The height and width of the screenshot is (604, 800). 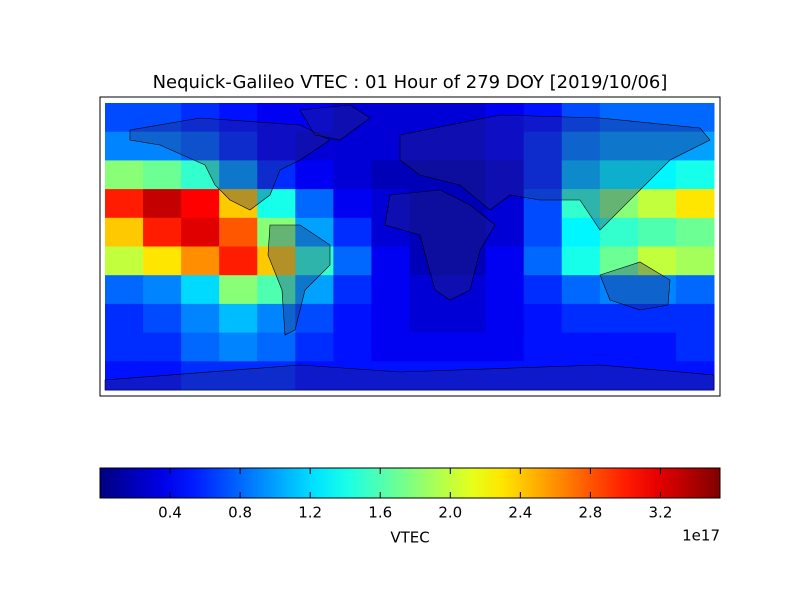 I want to click on eurasia, so click(x=555, y=172).